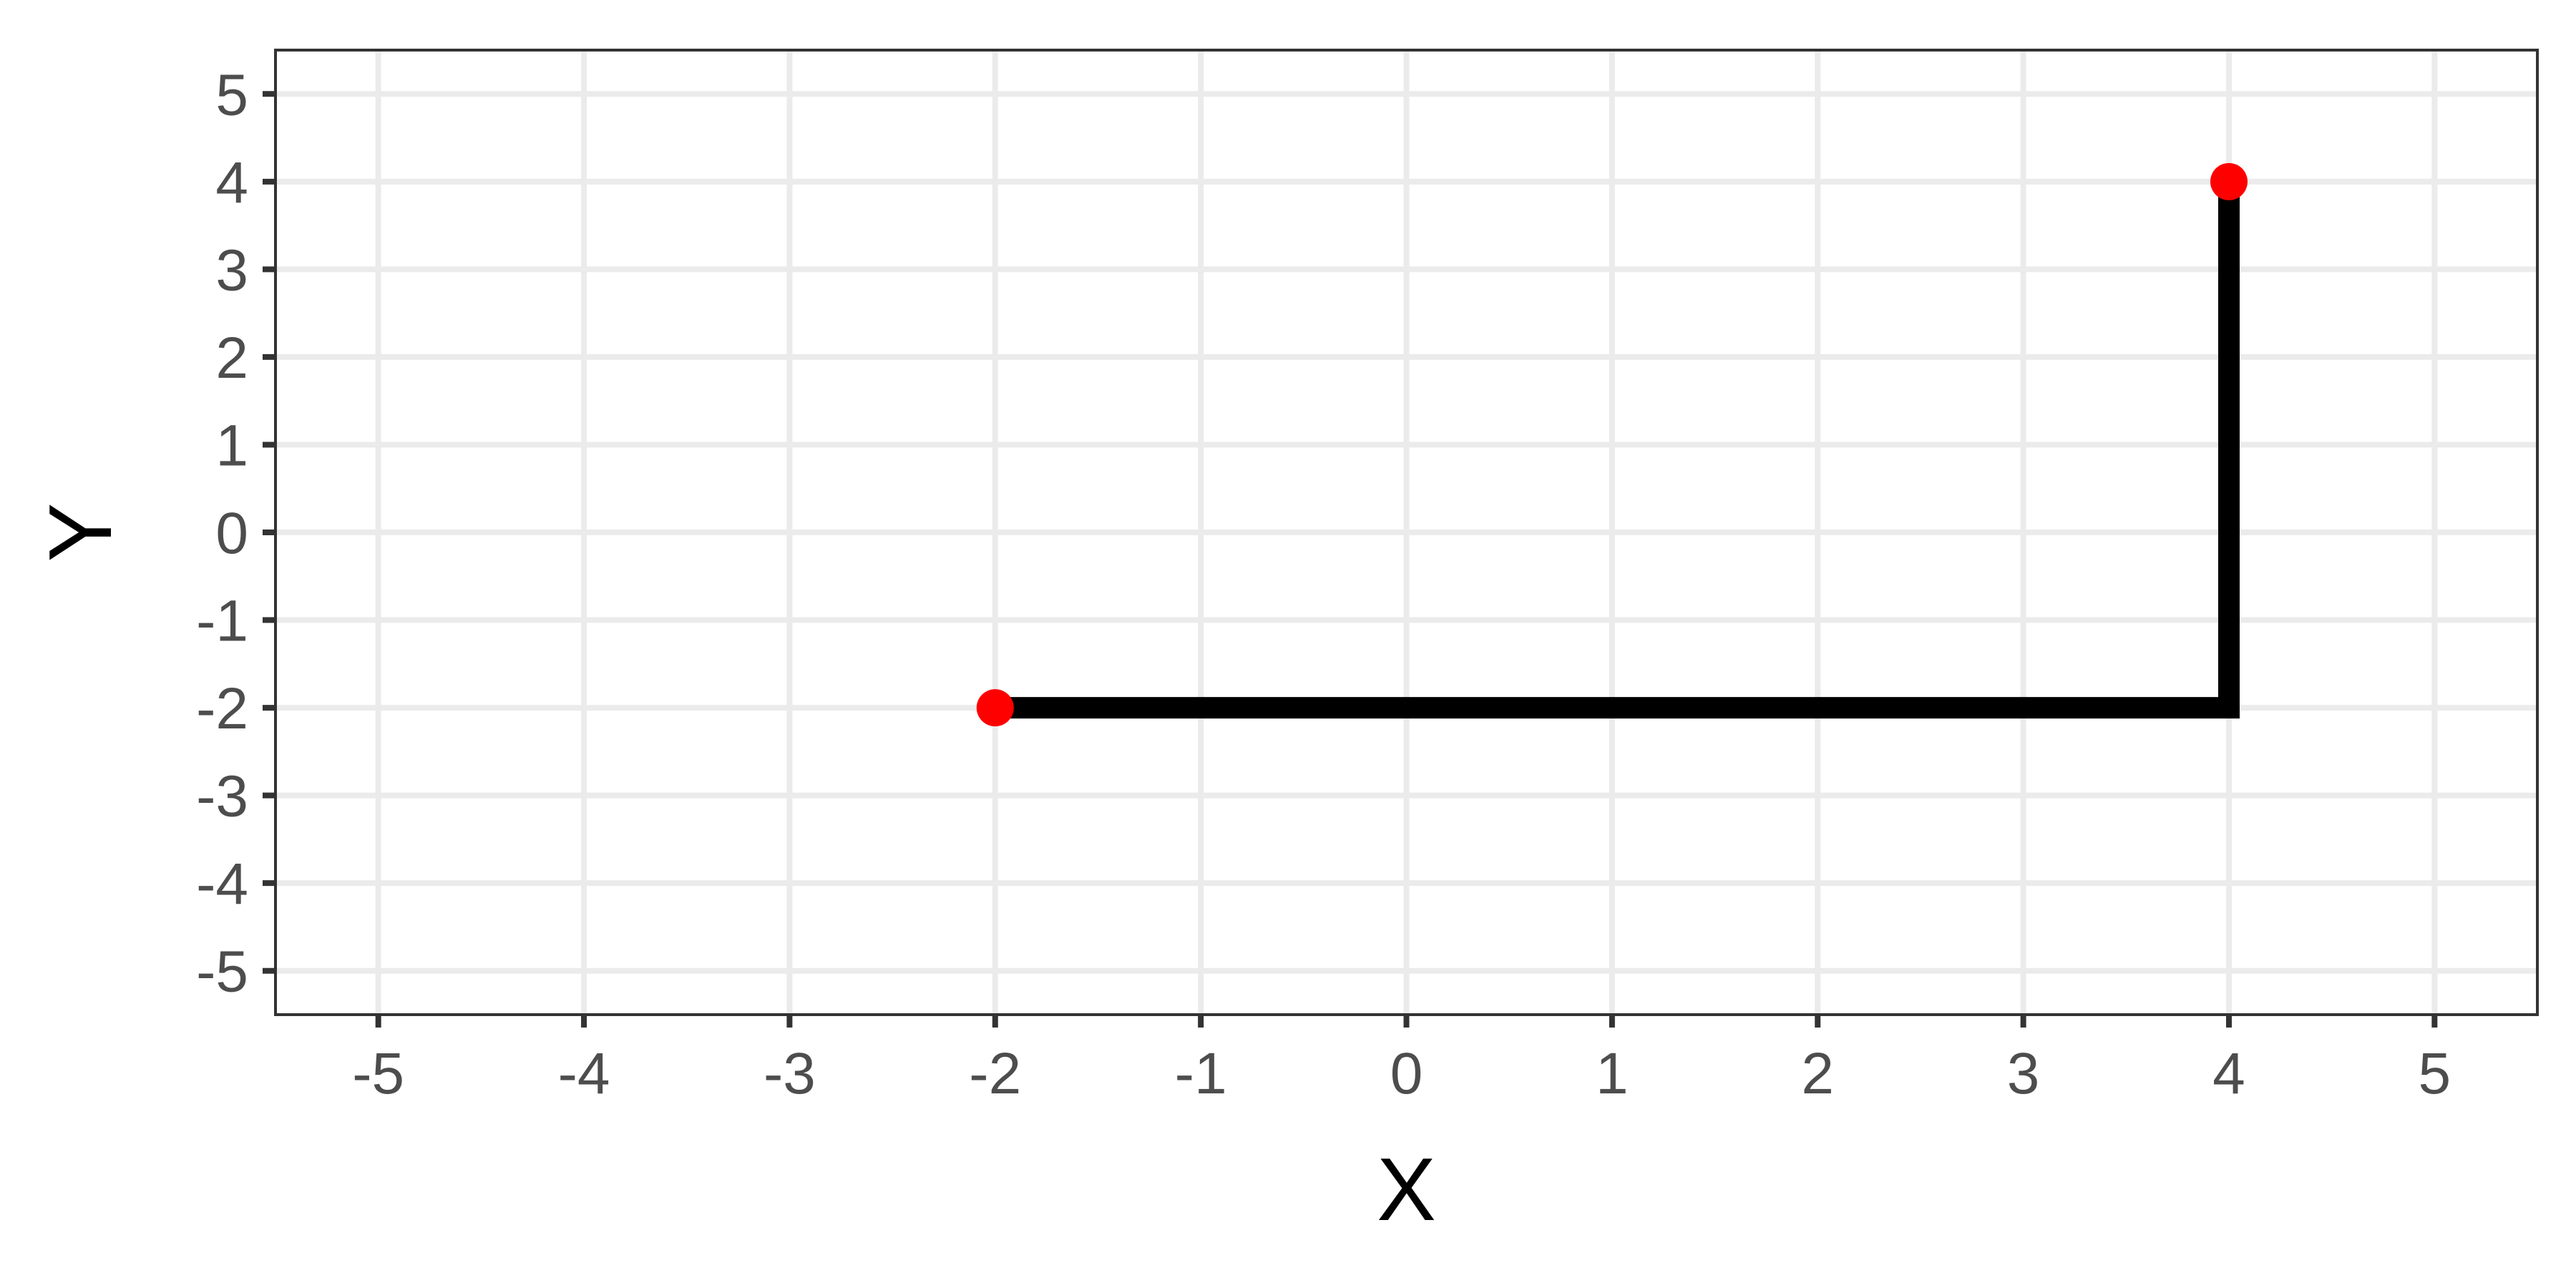  I want to click on y-tick-label: 5, so click(231, 94).